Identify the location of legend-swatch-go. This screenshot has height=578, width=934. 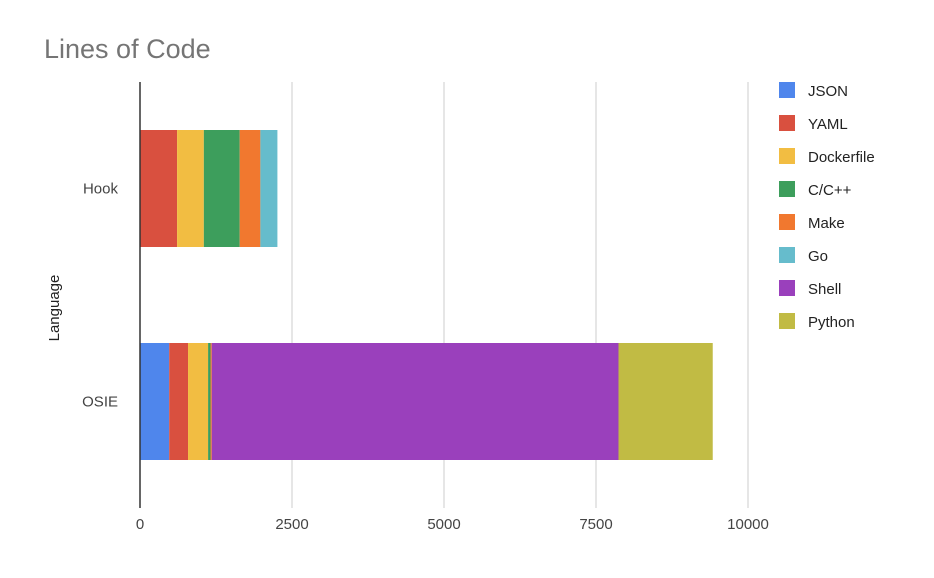
(787, 255).